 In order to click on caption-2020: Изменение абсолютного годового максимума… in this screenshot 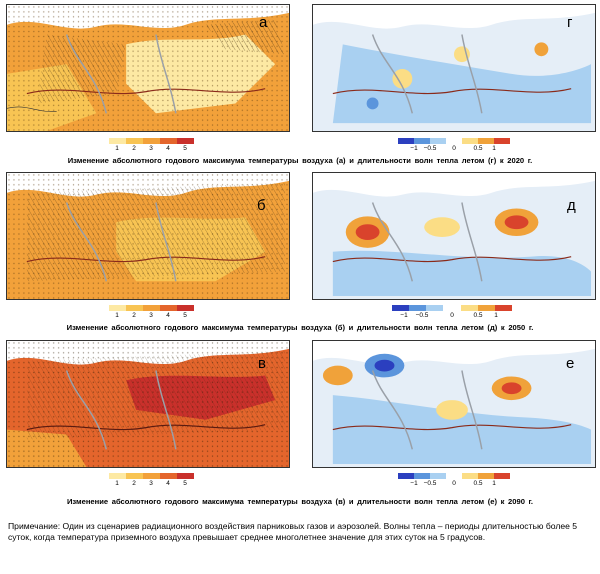, I will do `click(300, 160)`.